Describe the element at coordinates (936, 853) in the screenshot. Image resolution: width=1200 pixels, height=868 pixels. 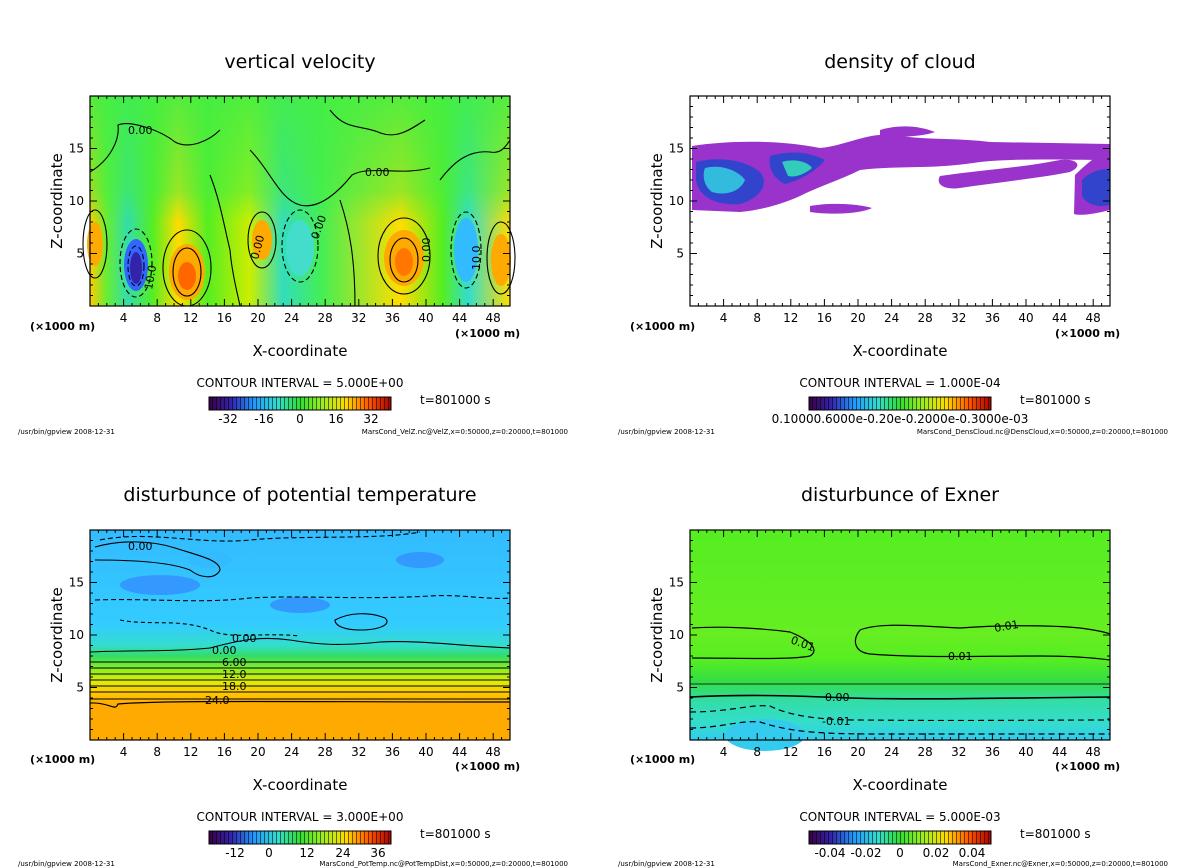
I see `colorbar-tick: 0.02` at that location.